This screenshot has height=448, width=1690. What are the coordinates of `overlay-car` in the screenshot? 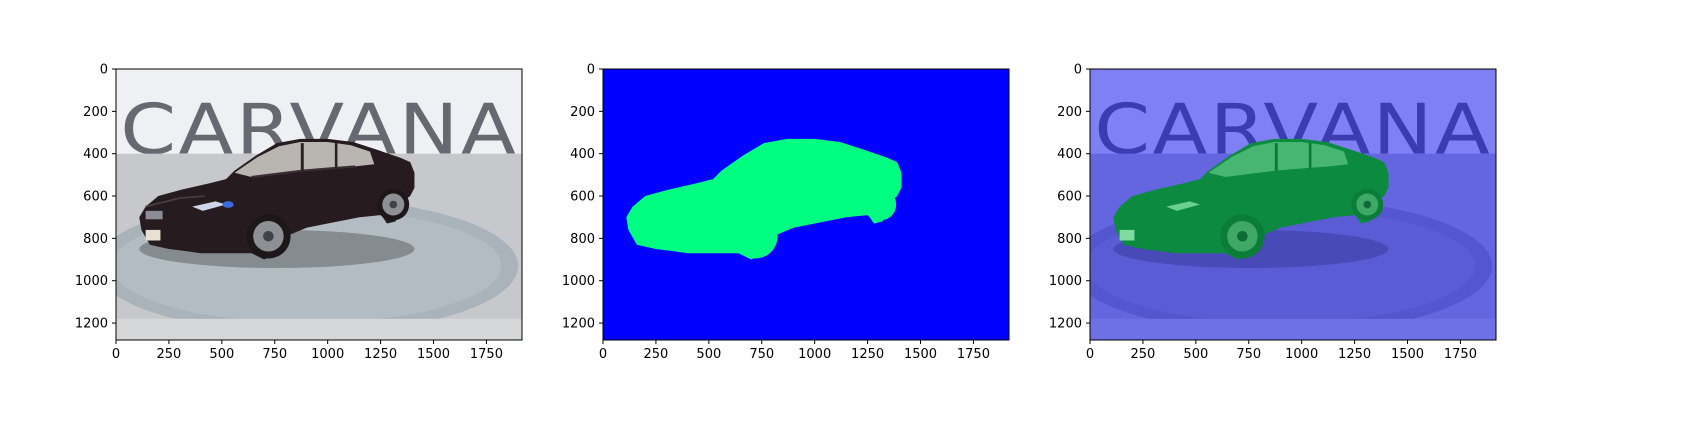 It's located at (1251, 199).